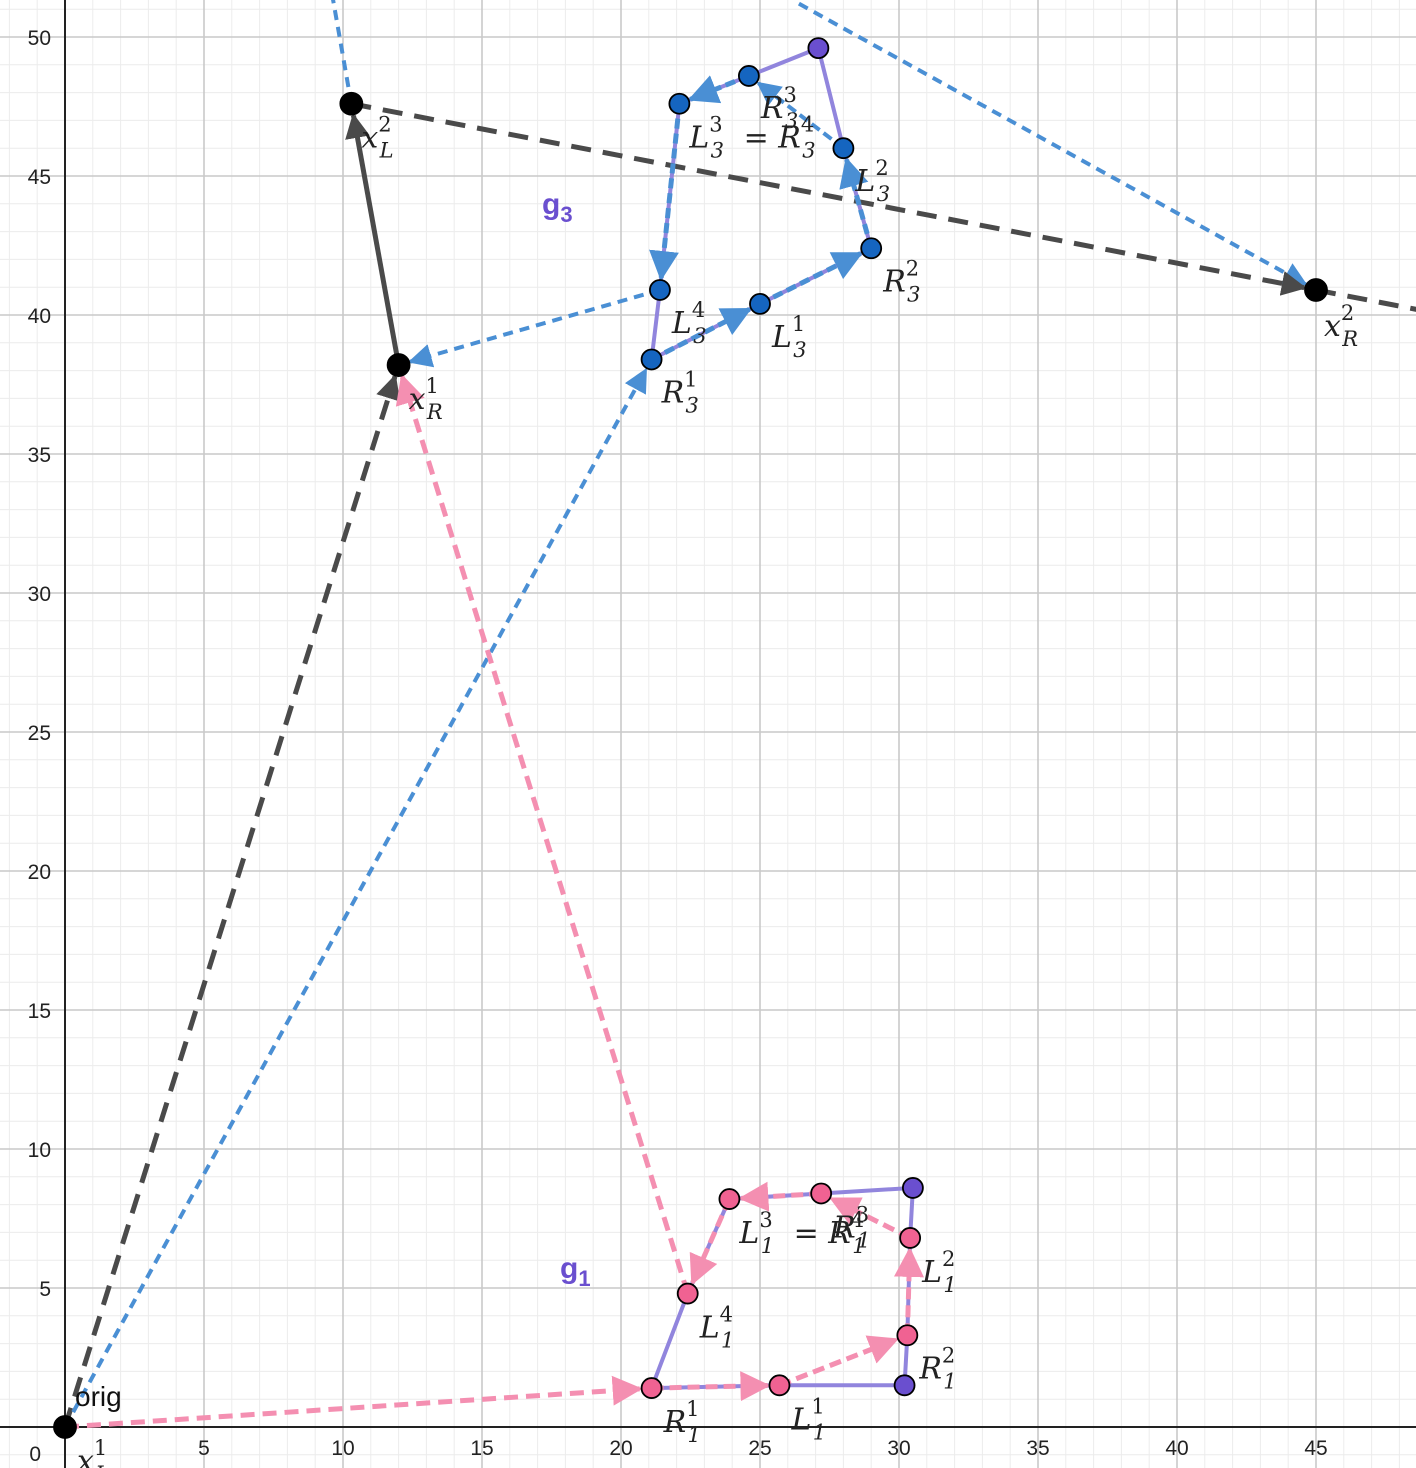 The width and height of the screenshot is (1416, 1468). I want to click on label-L31: L1 3, so click(789, 337).